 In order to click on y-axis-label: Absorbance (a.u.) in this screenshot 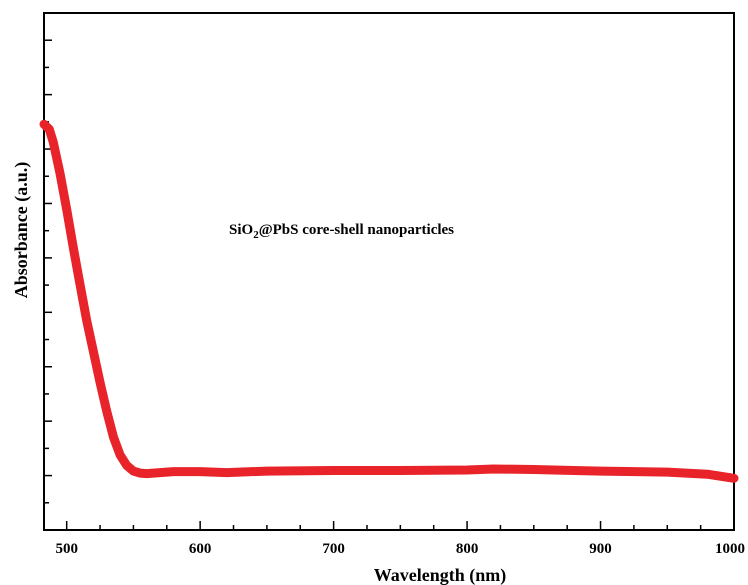, I will do `click(21, 230)`.